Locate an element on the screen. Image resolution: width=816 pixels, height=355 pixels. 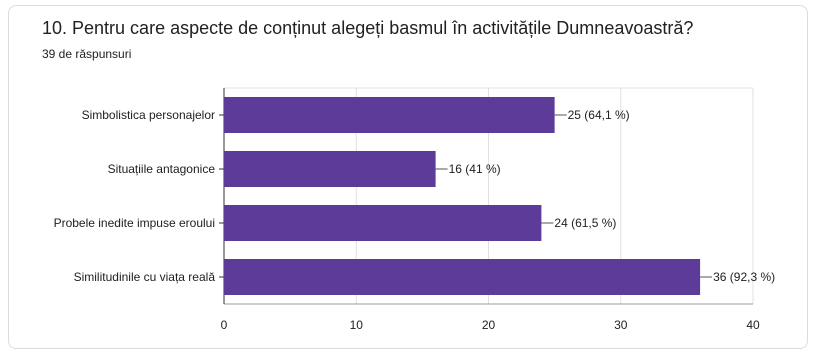
data-label: 24 (61,5 %) is located at coordinates (585, 223).